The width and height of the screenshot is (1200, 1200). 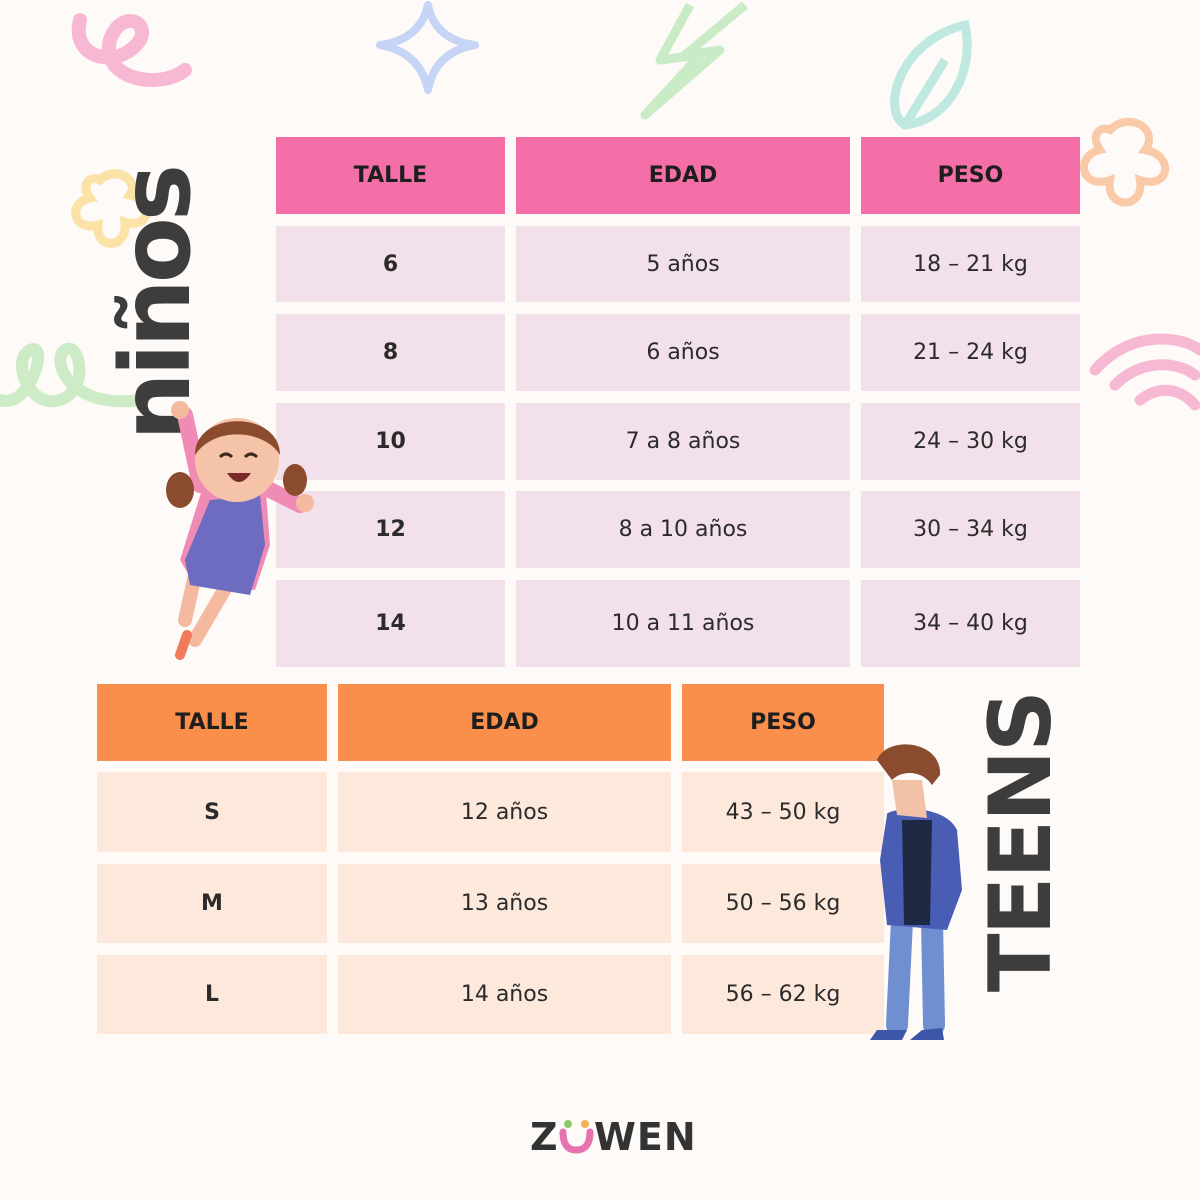 I want to click on flower-doodle-yellow, so click(x=111, y=208).